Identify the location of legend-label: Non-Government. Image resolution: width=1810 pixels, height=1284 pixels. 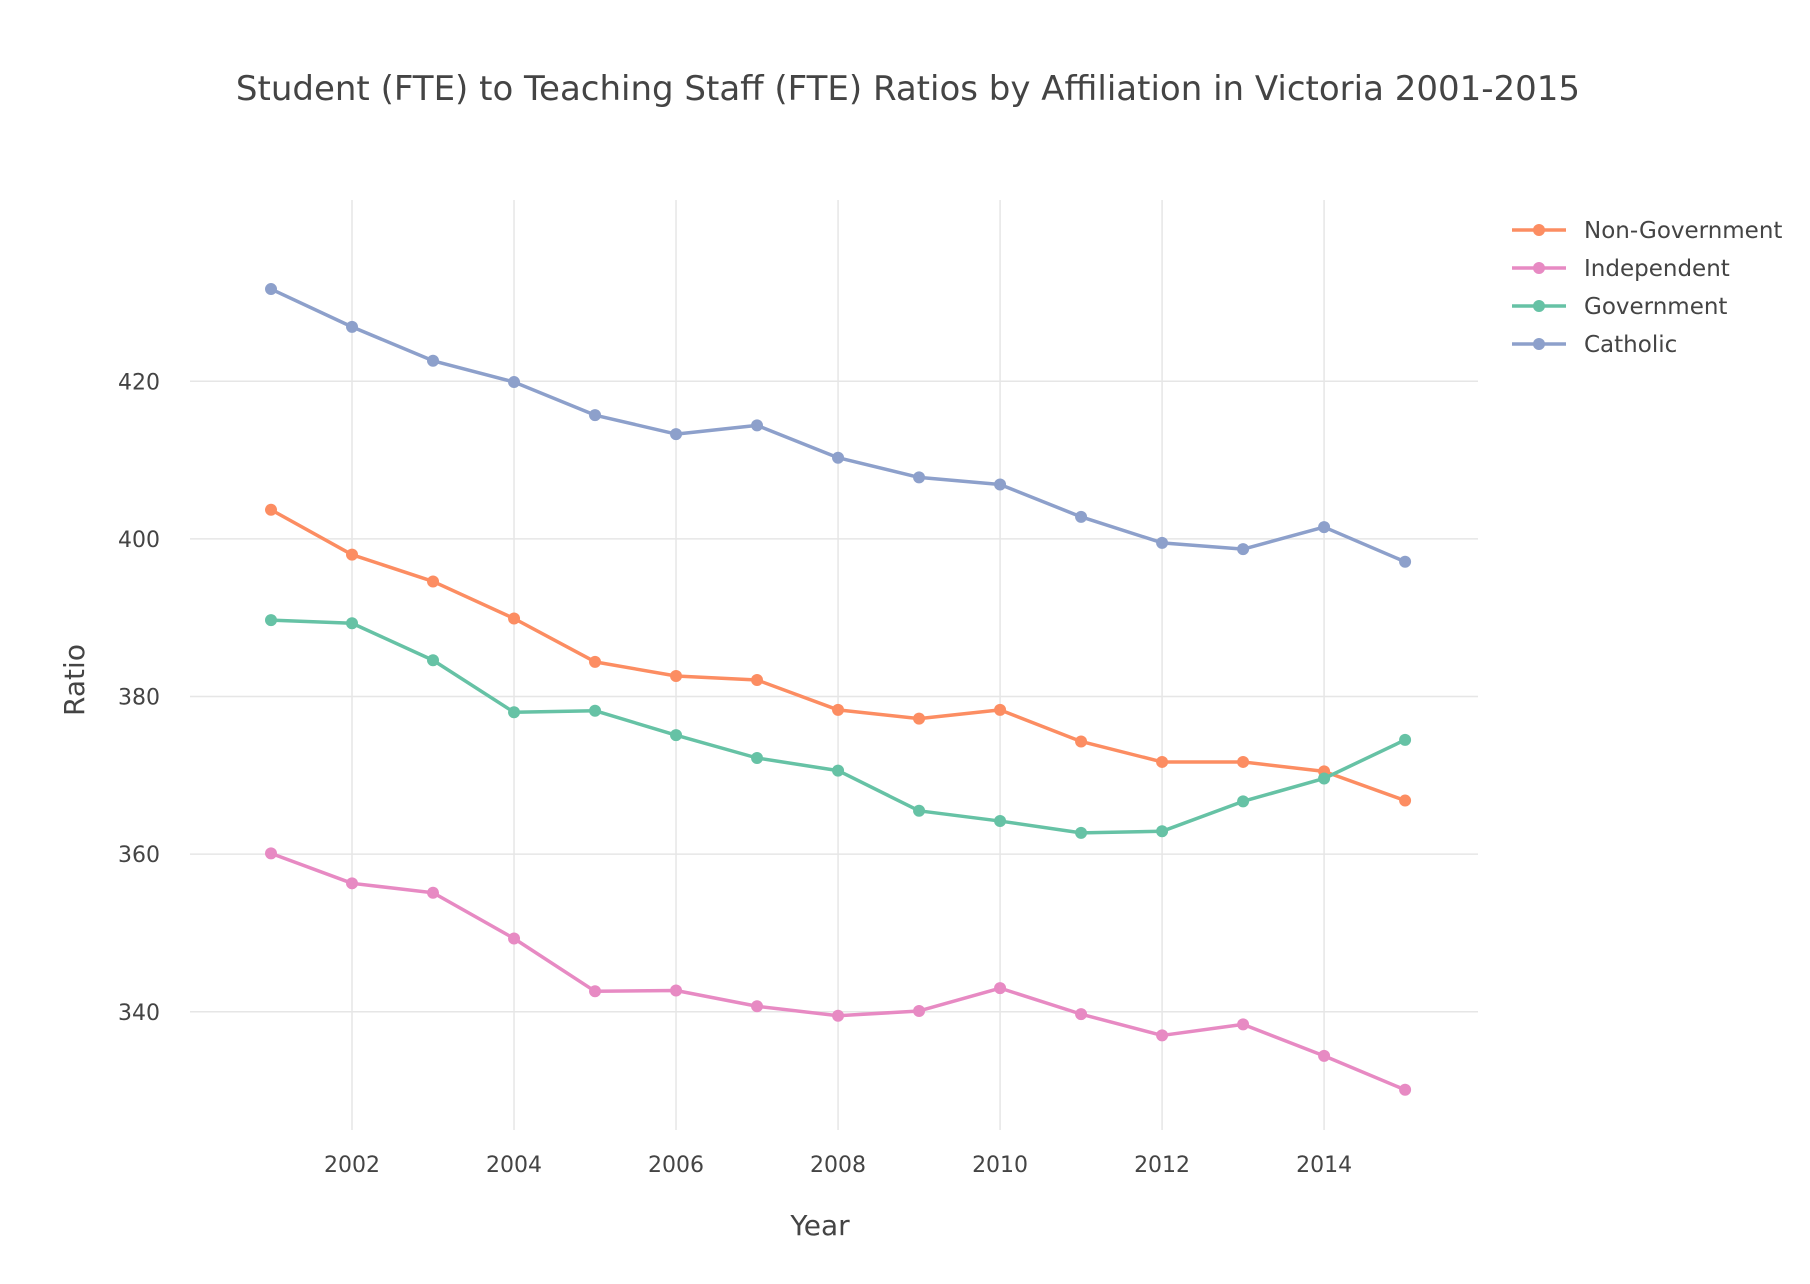
(1683, 231).